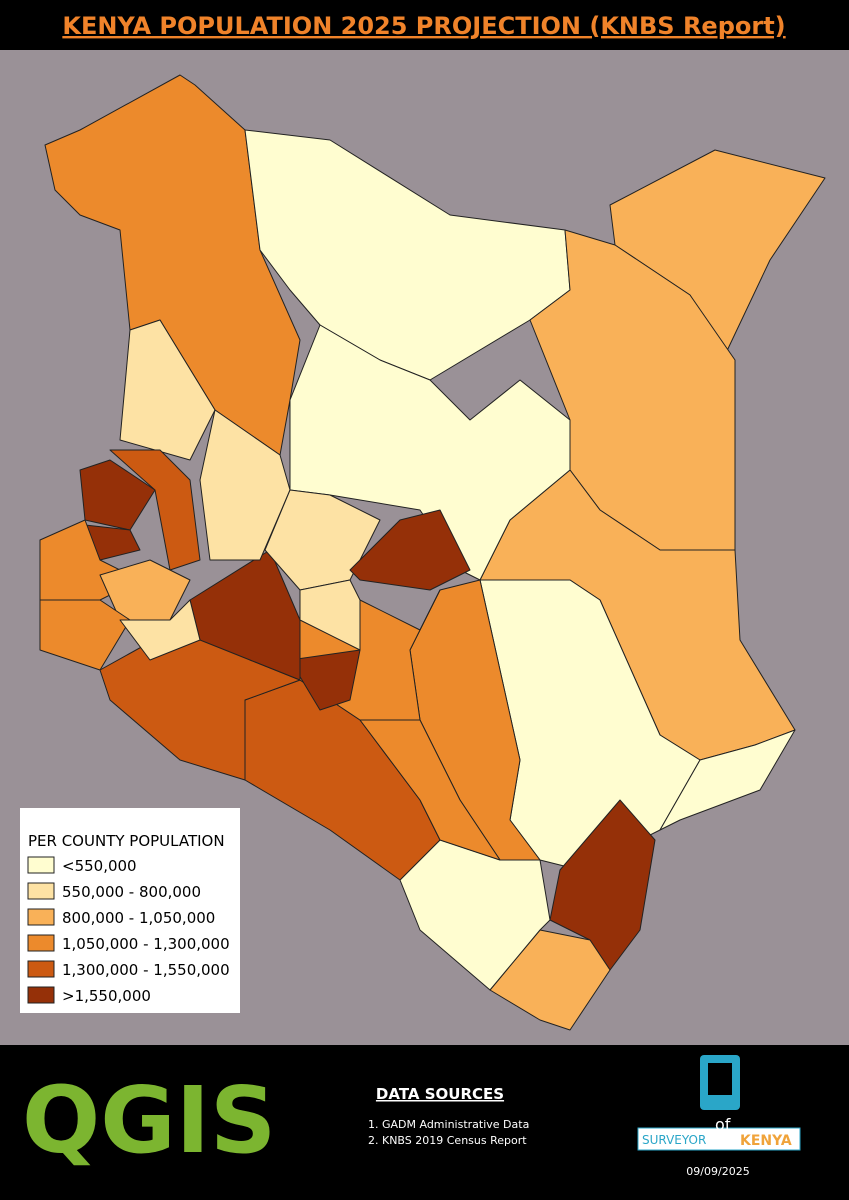 This screenshot has height=1200, width=849. I want to click on legend-box, so click(130, 910).